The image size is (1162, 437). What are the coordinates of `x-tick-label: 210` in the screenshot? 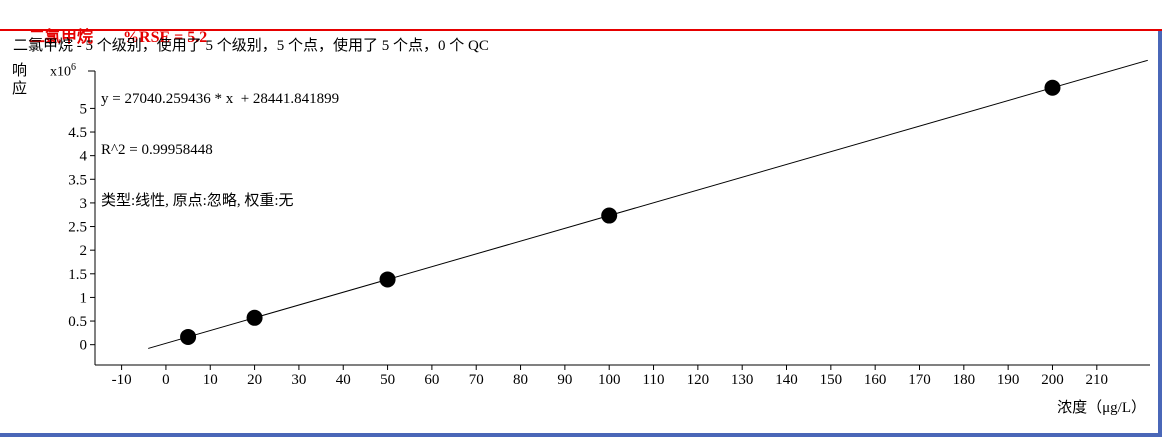 It's located at (1097, 380).